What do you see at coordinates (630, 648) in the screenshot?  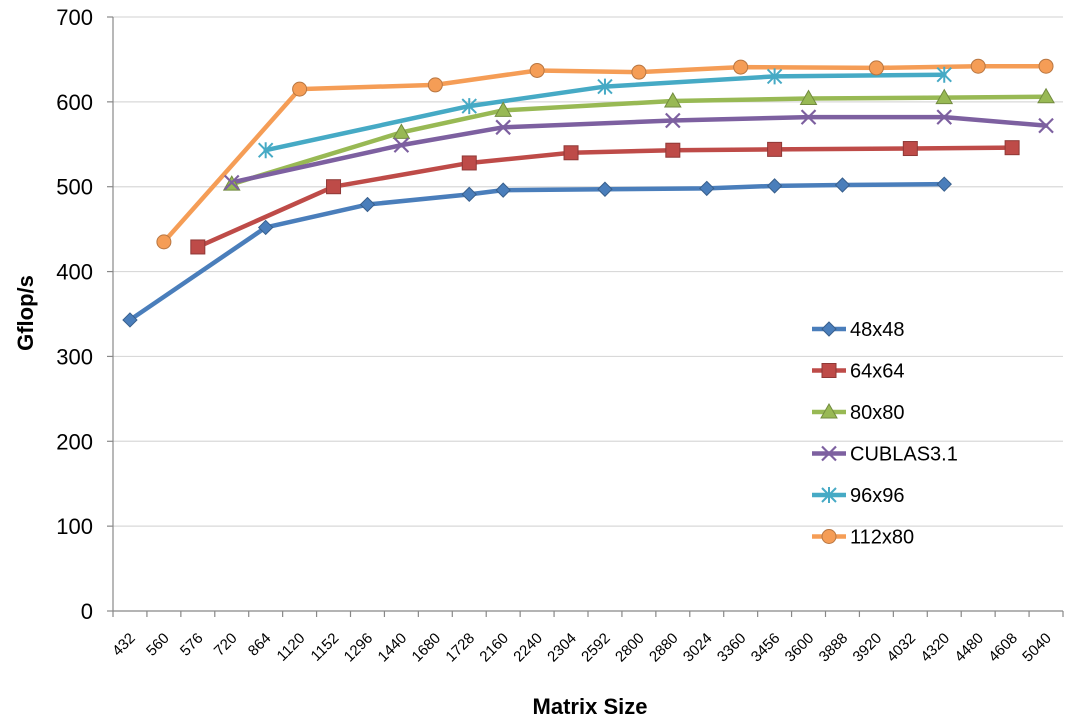 I see `x-tick-label: 2800` at bounding box center [630, 648].